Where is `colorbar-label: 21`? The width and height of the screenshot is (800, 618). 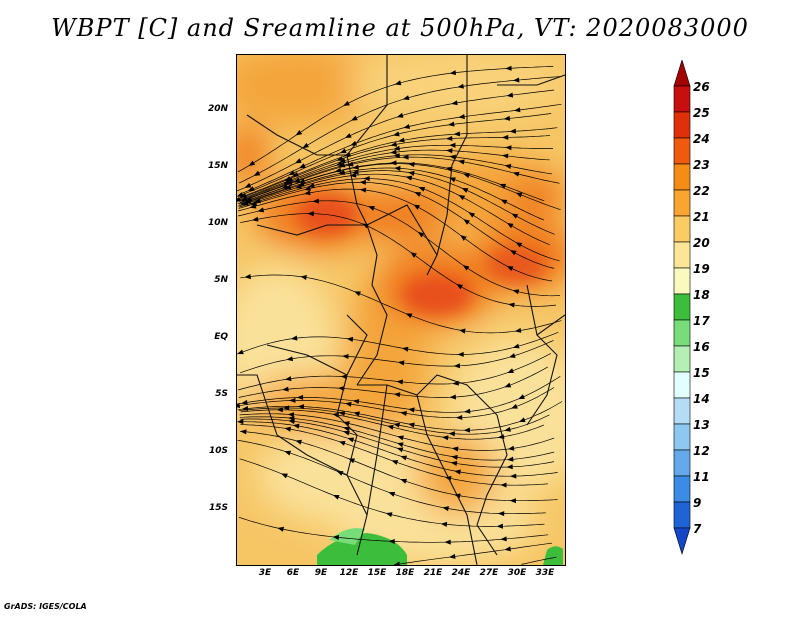 colorbar-label: 21 is located at coordinates (701, 217).